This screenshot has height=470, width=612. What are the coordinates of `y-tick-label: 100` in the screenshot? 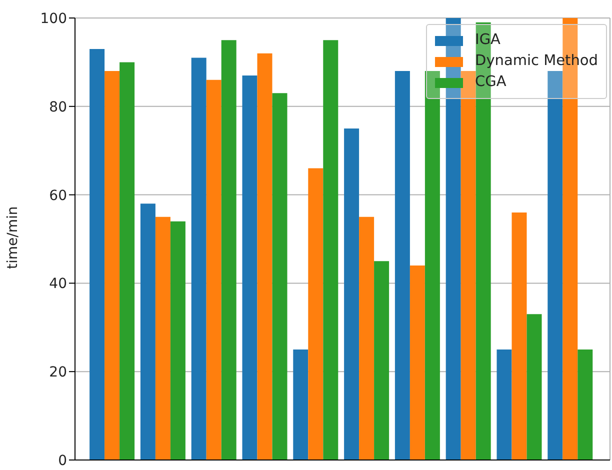 It's located at (53, 18).